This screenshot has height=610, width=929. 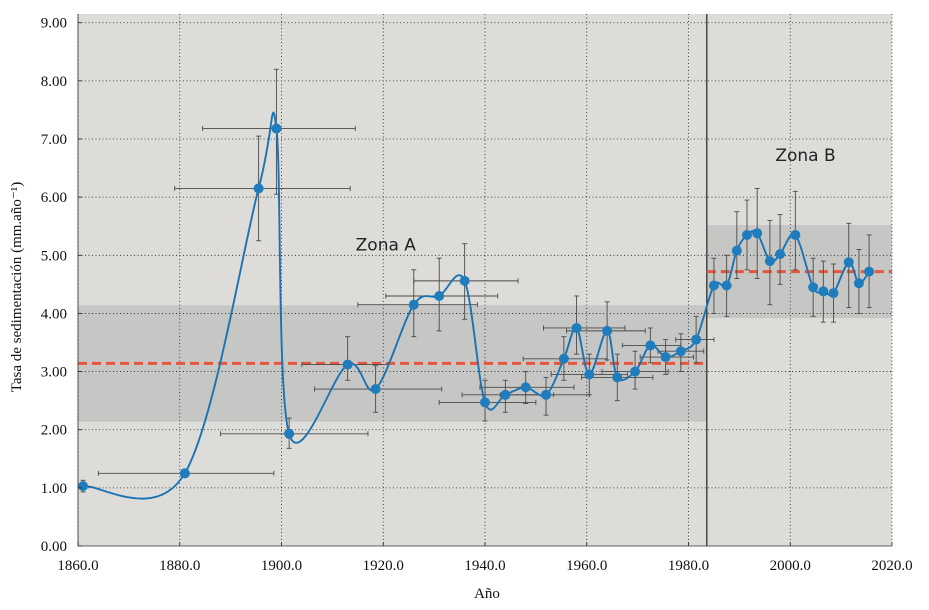 What do you see at coordinates (487, 594) in the screenshot?
I see `x-axis-label: Año` at bounding box center [487, 594].